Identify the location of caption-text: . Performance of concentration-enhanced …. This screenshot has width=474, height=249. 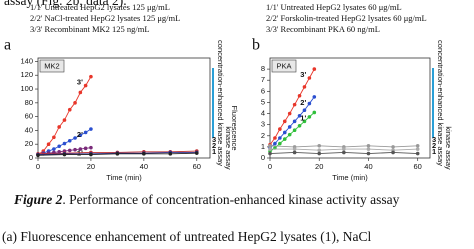
(230, 199).